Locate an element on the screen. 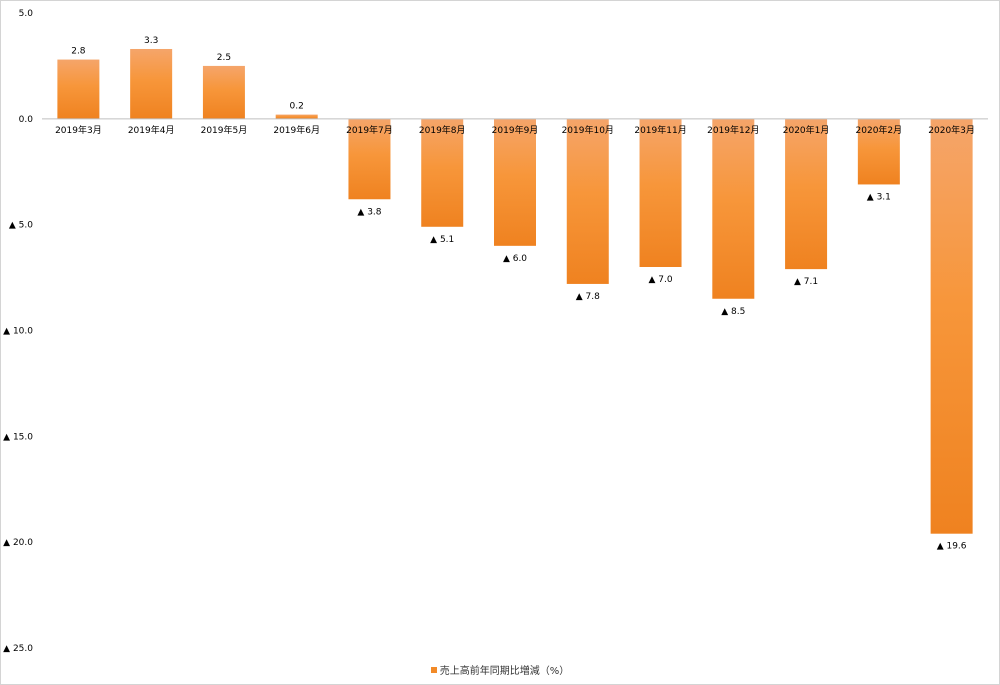  category-label: 2019年6月 is located at coordinates (296, 130).